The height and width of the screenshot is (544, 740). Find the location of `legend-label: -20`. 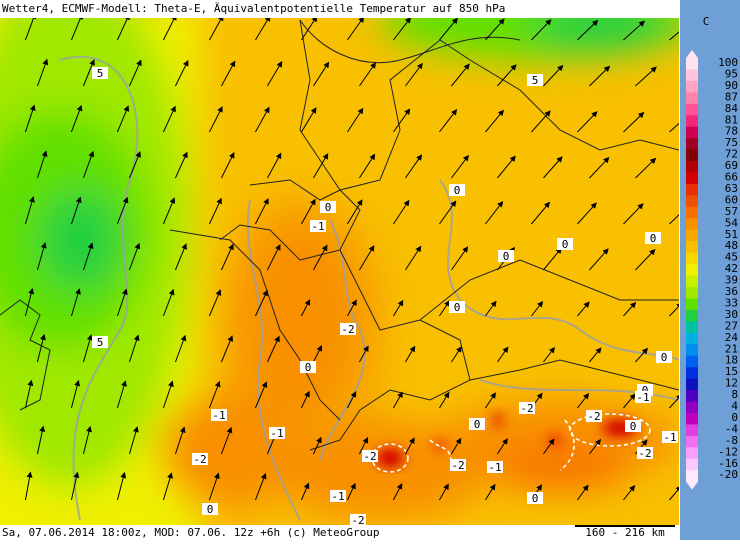

legend-label: -20 is located at coordinates (728, 474).